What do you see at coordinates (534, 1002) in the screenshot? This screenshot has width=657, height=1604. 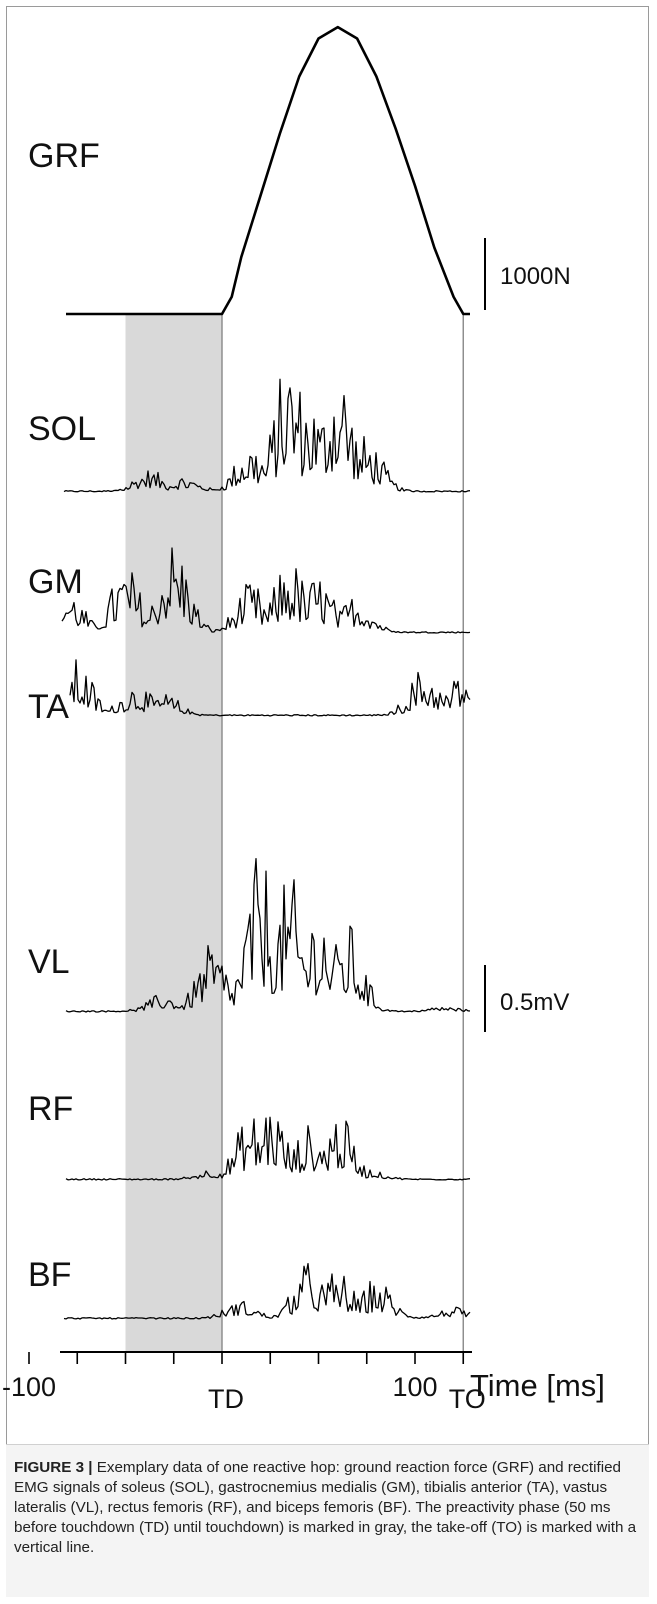 I see `scale-bar-label-emg: 0.5mV` at bounding box center [534, 1002].